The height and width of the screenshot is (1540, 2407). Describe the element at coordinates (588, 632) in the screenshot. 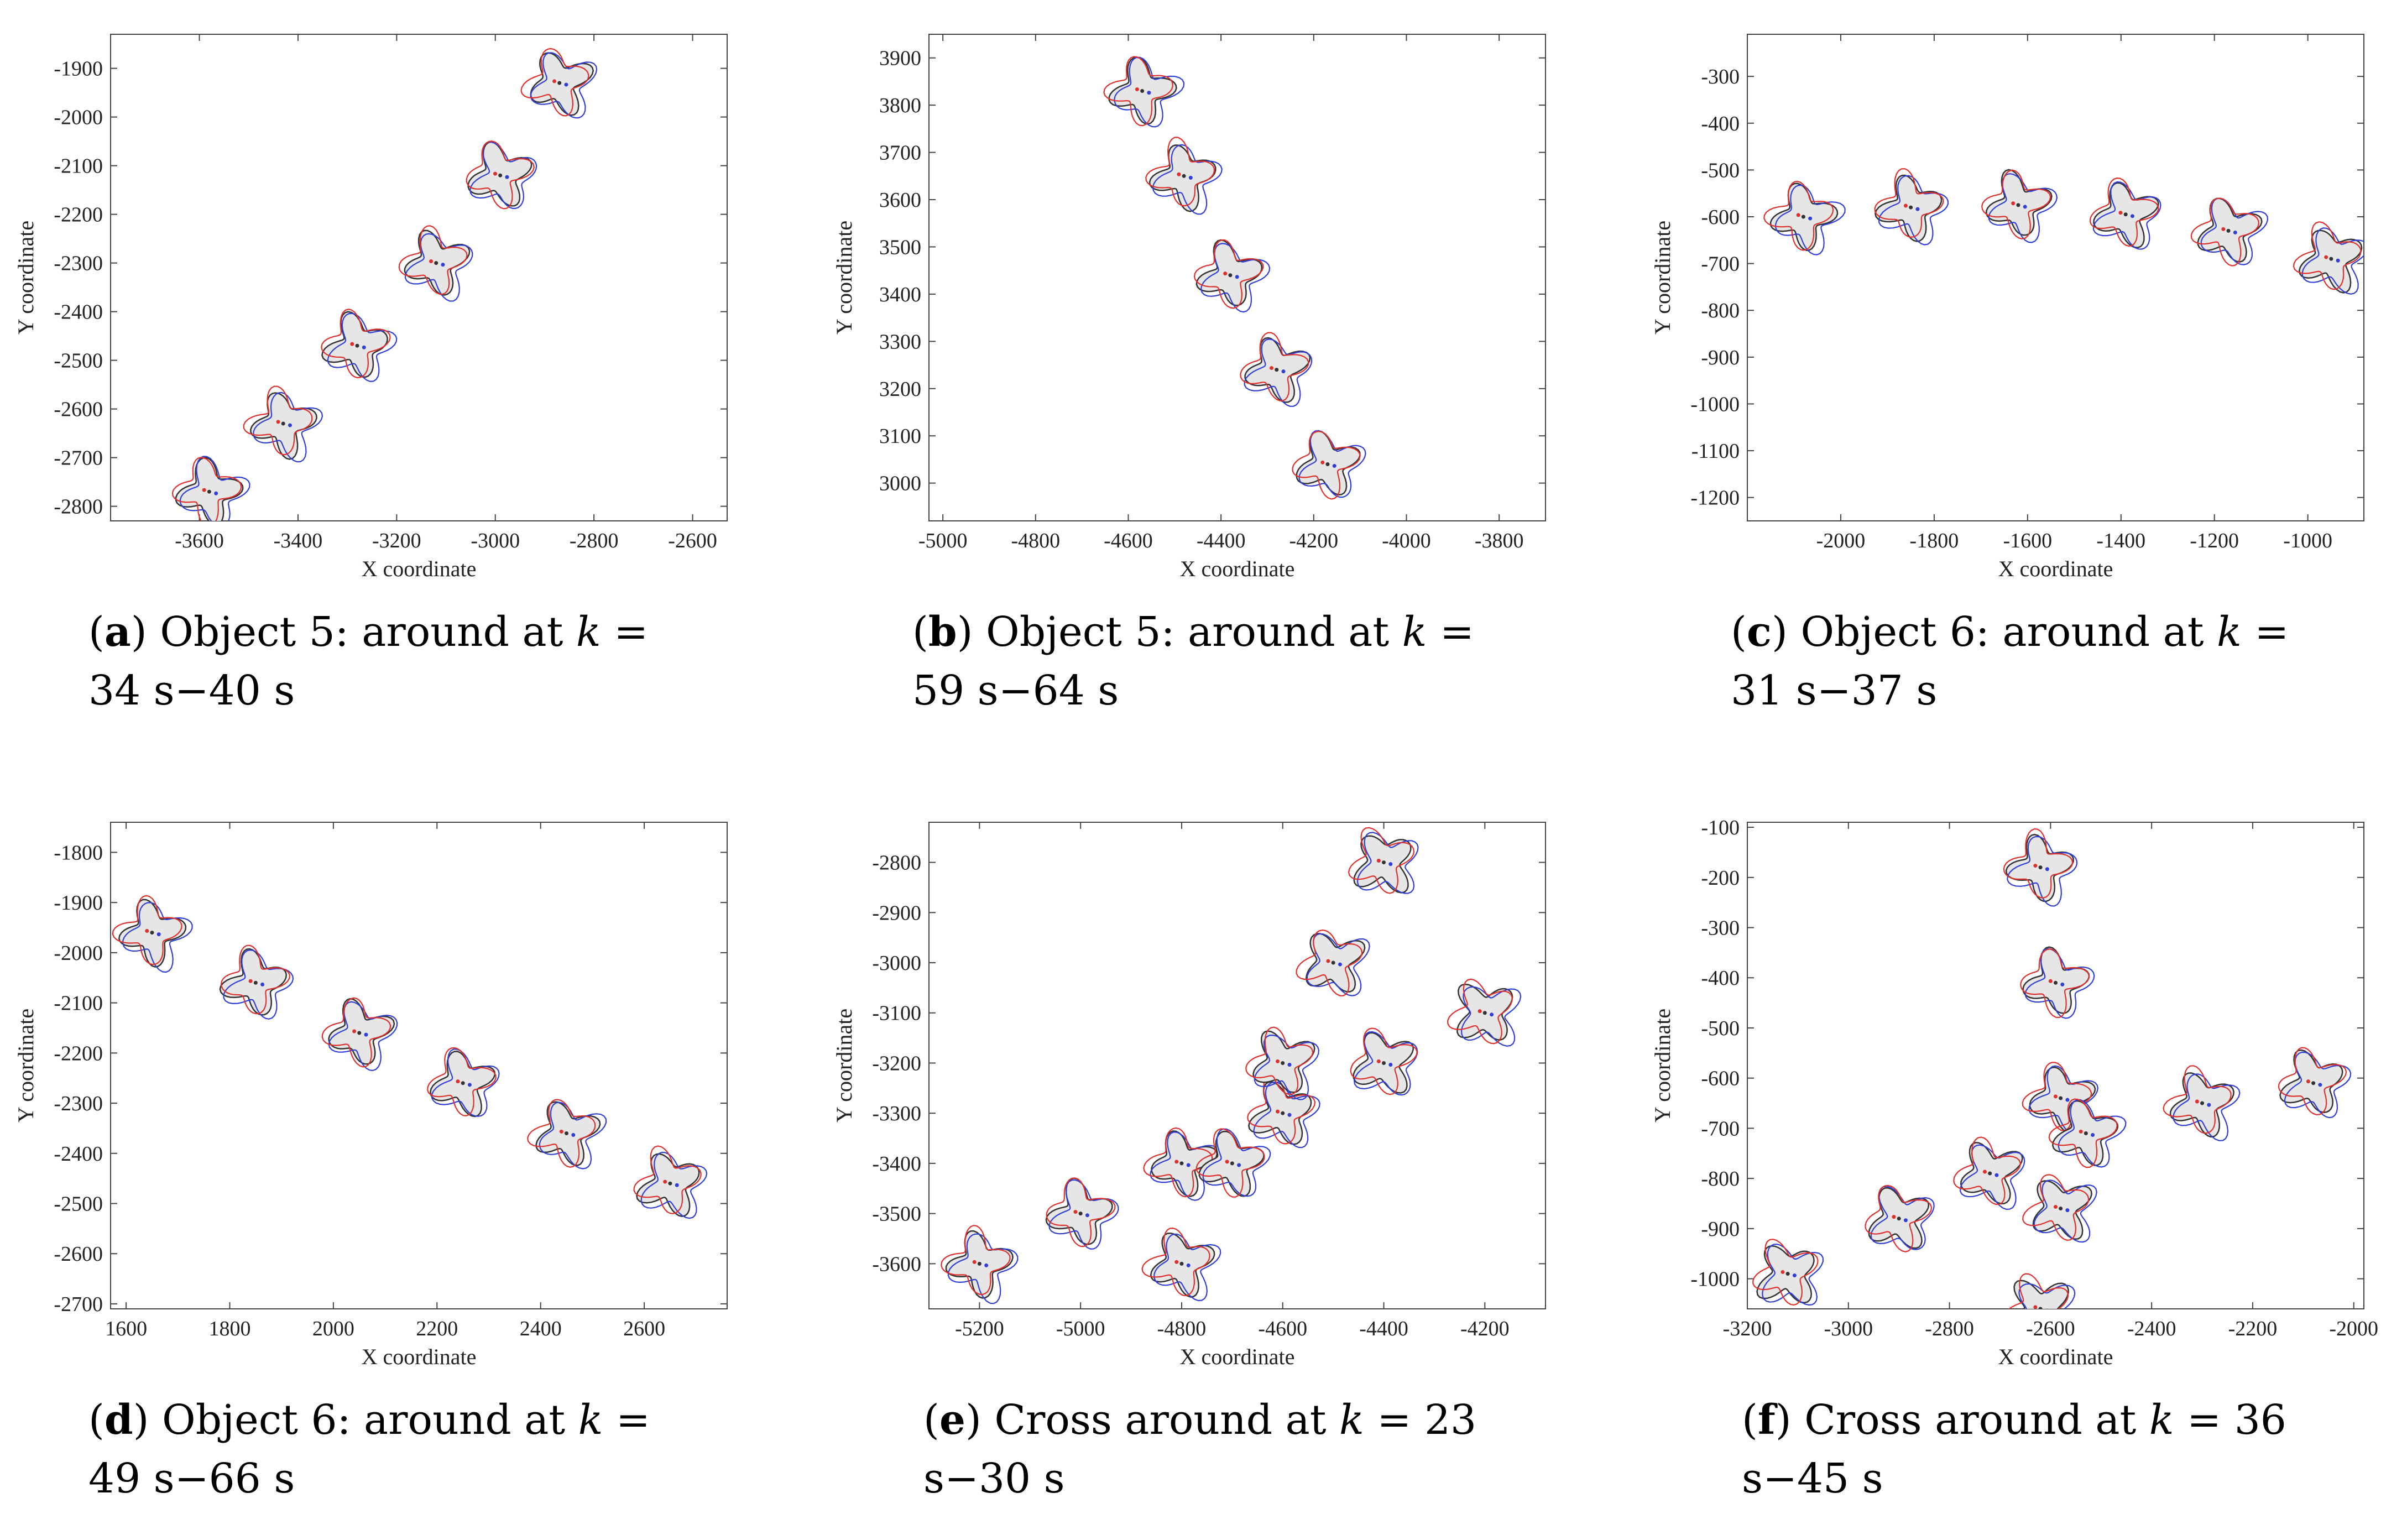

I see `caption-a-var: k` at that location.